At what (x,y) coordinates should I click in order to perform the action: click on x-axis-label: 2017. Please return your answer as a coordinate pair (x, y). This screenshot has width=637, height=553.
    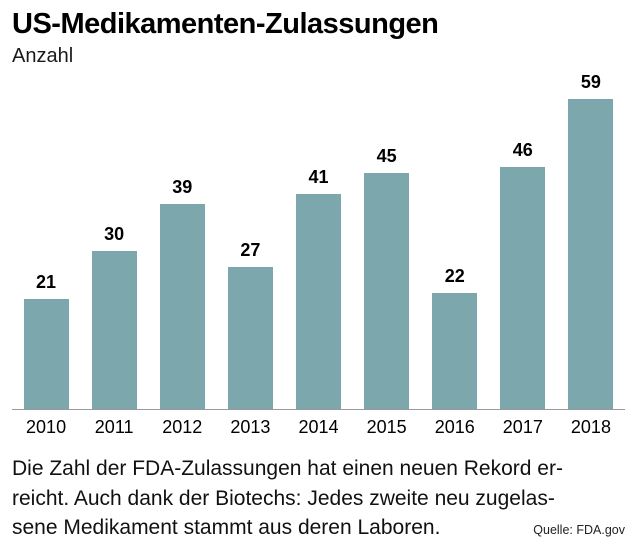
    Looking at the image, I should click on (522, 427).